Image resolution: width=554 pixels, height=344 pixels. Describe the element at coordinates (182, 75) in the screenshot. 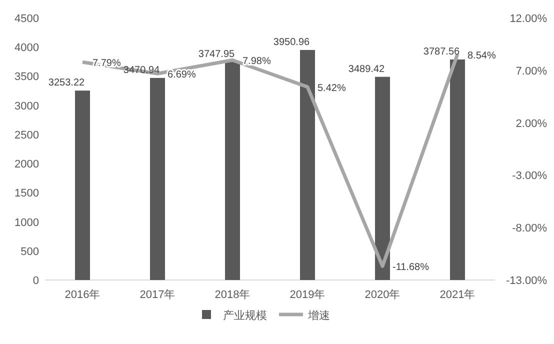

I see `data-label: 6.69%` at that location.